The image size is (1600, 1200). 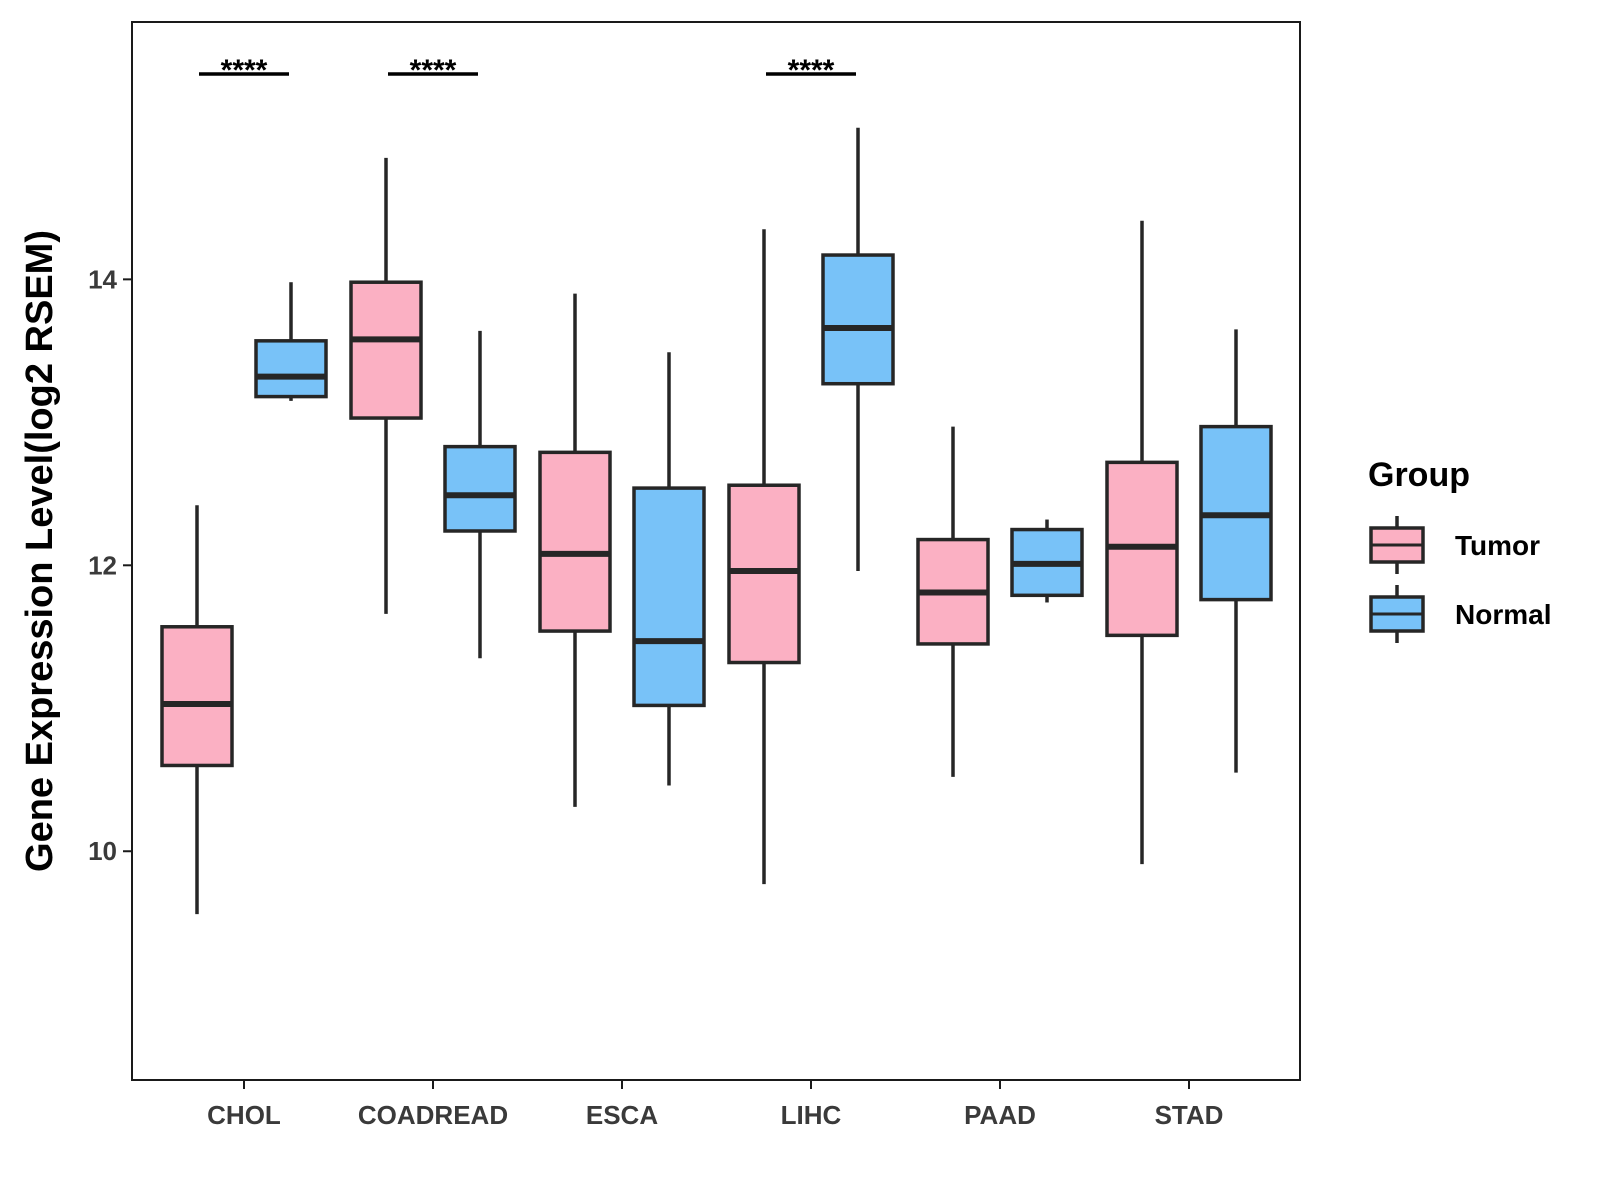 I want to click on iqr-box-chol-tumor, so click(x=197, y=696).